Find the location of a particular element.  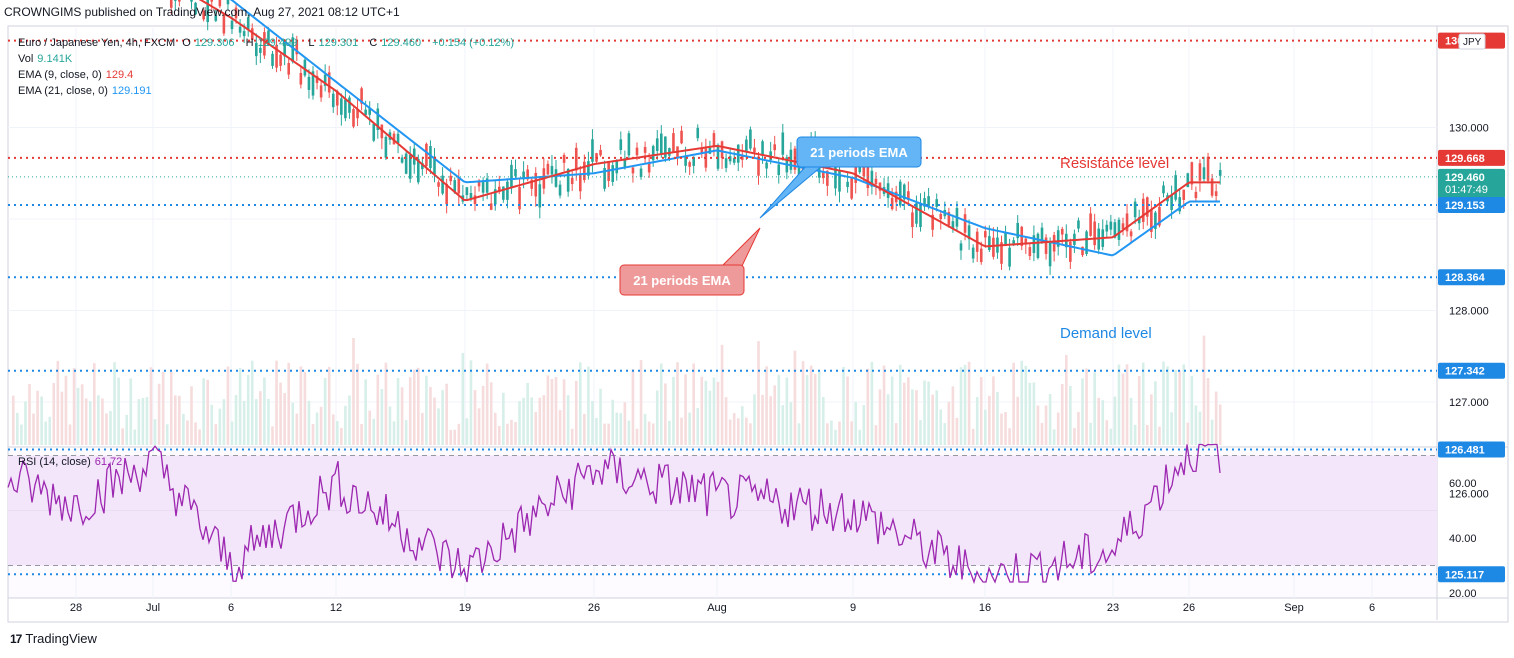

callout-red-box is located at coordinates (682, 280).